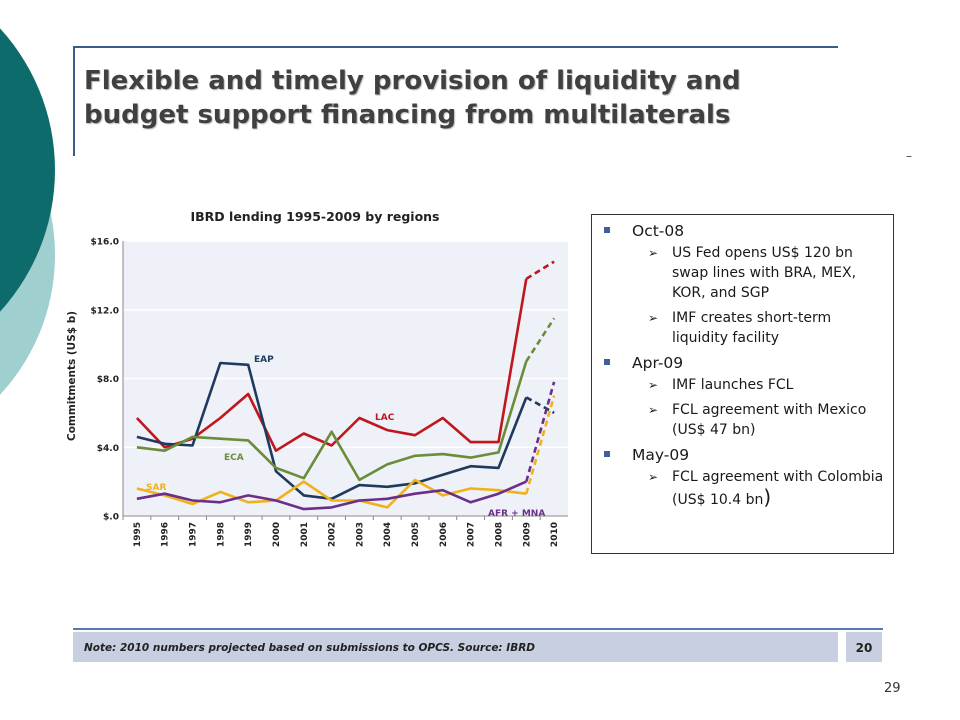 The width and height of the screenshot is (960, 720). What do you see at coordinates (388, 534) in the screenshot?
I see `x-tick-label: 2004` at bounding box center [388, 534].